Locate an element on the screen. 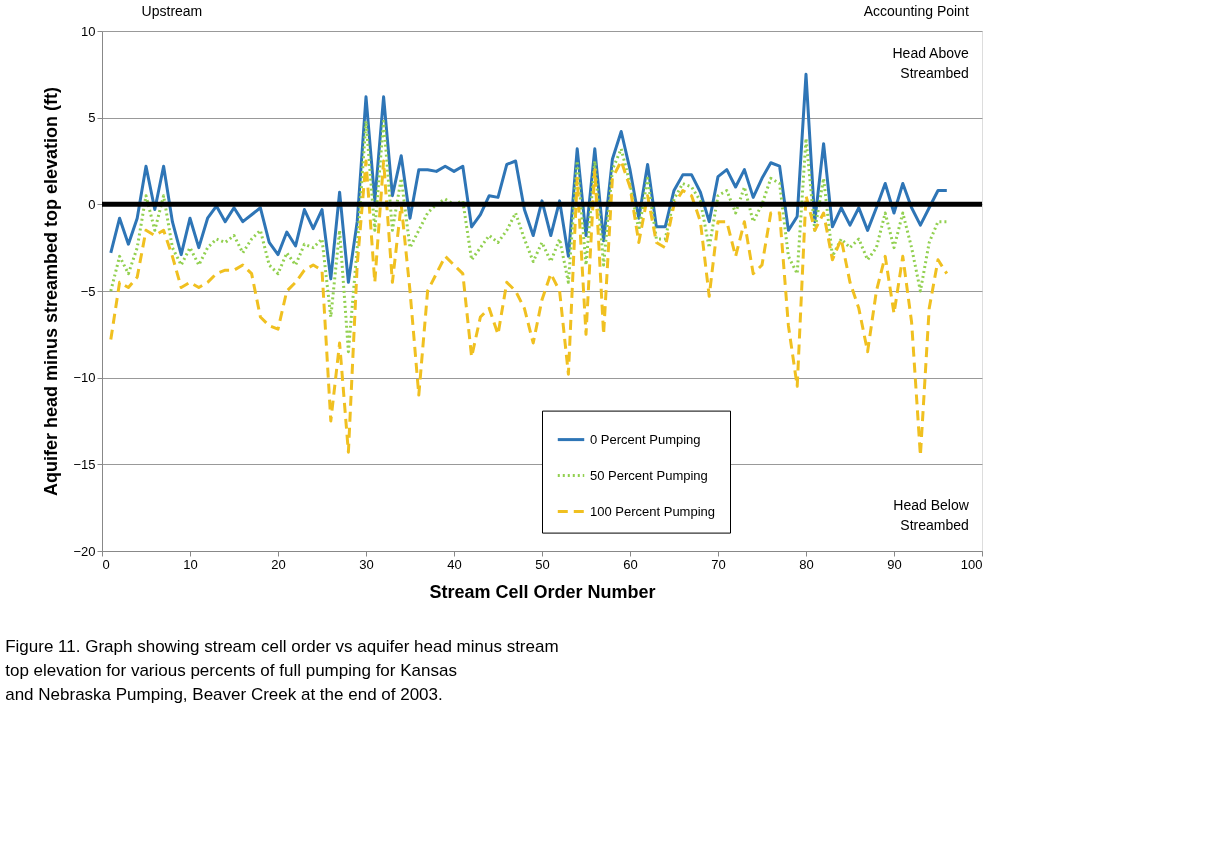 Image resolution: width=1231 pixels, height=847 pixels. x-tick-label: 70 is located at coordinates (718, 564).